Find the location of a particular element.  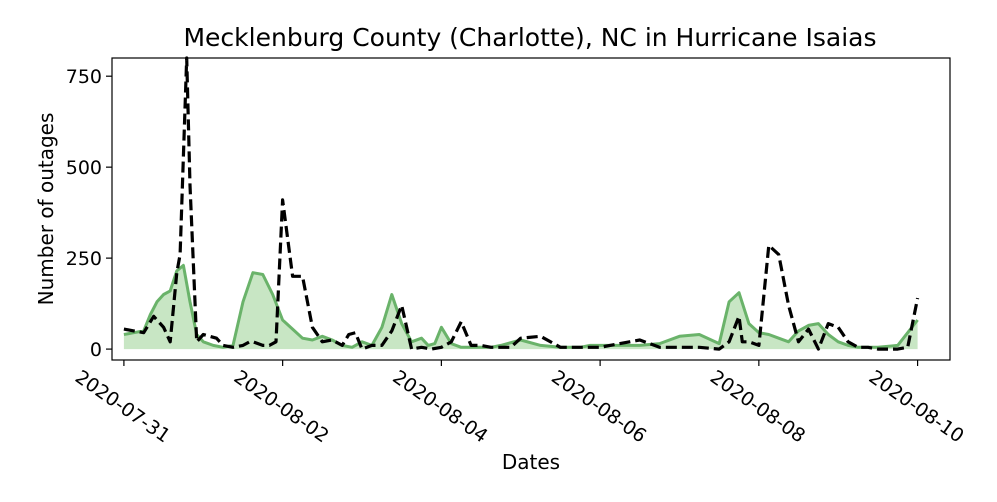

y-tick-label: 750 is located at coordinates (84, 77).